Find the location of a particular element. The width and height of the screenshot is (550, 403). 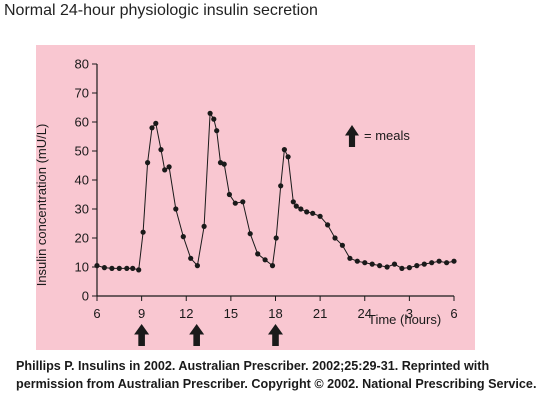

y-axis-ticks: 0 10 20 30 40 50 60 70 80 is located at coordinates (86, 180).